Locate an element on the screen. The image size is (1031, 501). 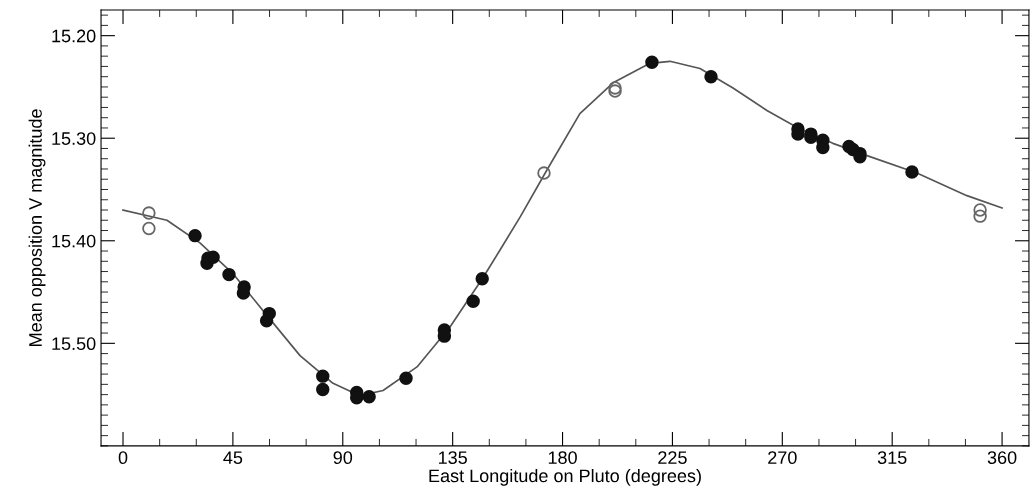
y-tick-label: 15.50 is located at coordinates (74, 344).